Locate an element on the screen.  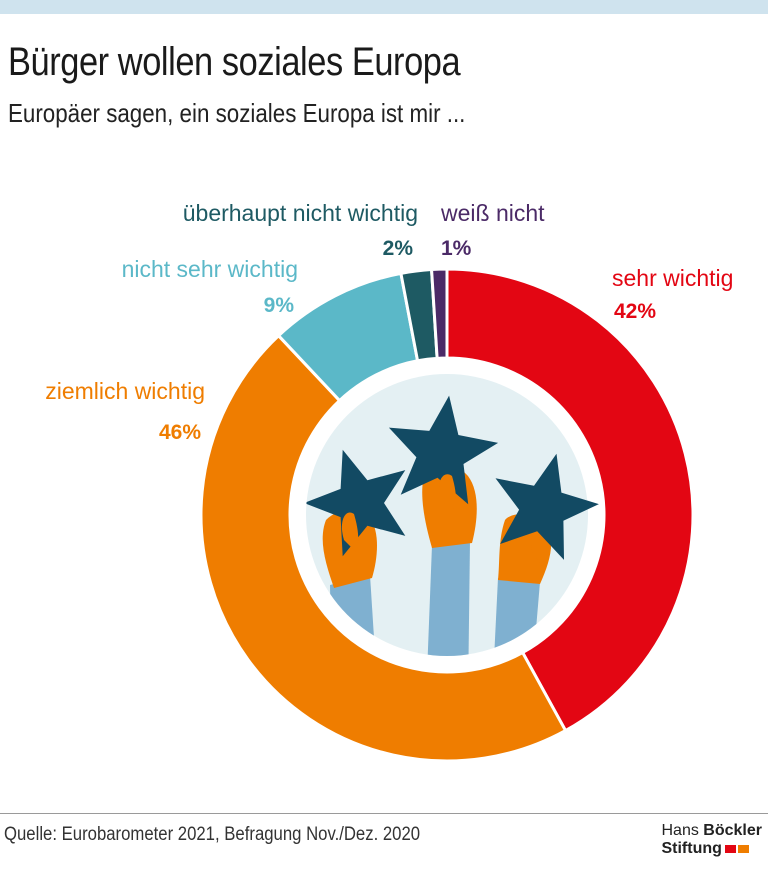
star-left is located at coordinates (356, 503).